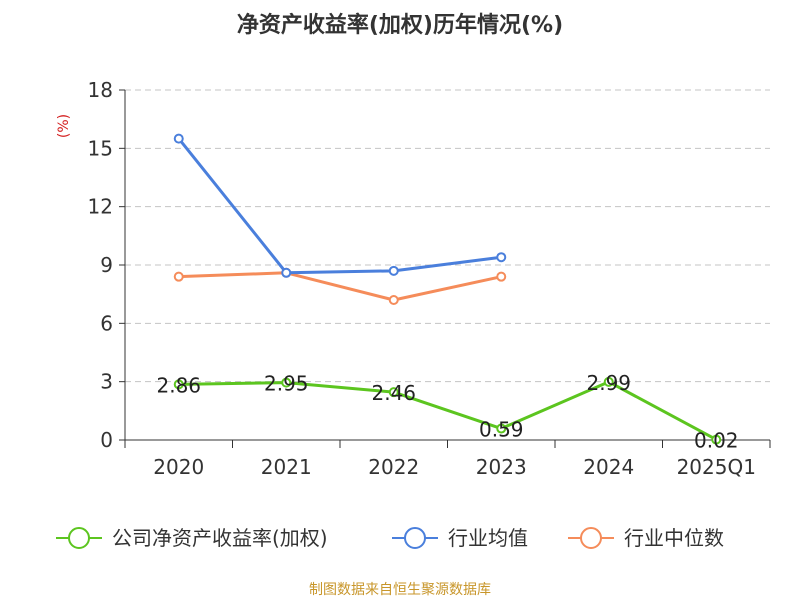 The width and height of the screenshot is (800, 600). I want to click on data-label: 2.86, so click(178, 385).